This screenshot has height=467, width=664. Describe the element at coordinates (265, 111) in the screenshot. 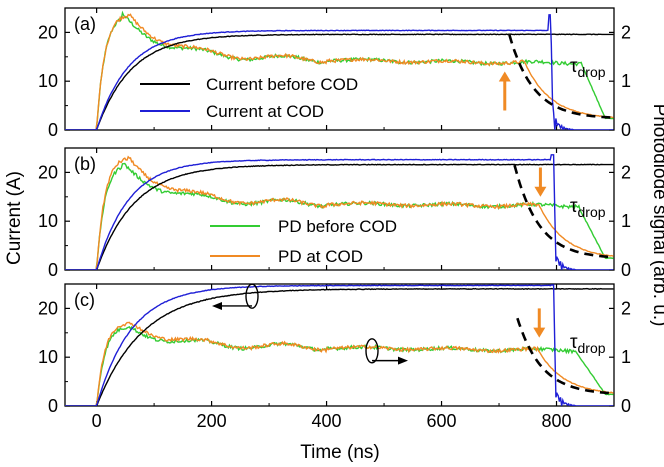

I see `legend-label: Current at COD` at that location.